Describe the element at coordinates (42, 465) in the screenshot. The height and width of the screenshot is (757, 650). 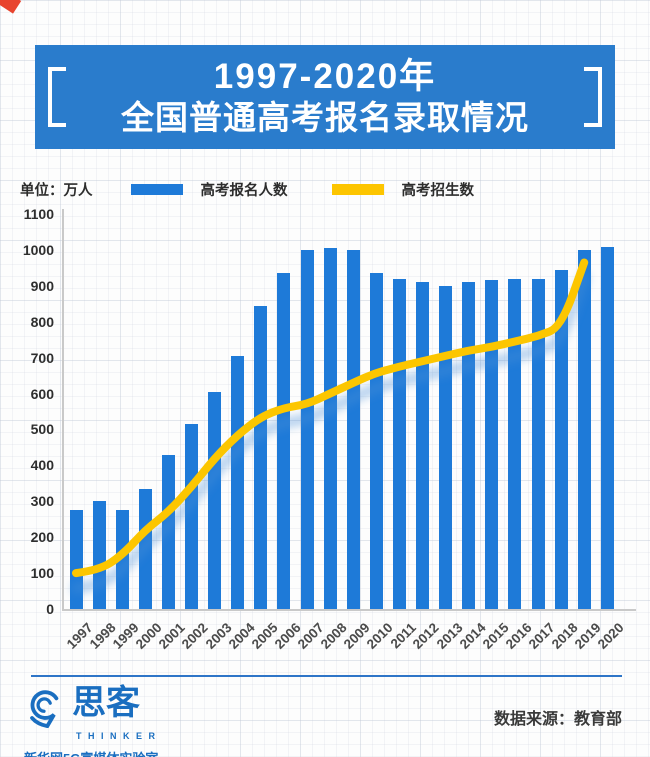
I see `y-axis-tick-label: 400` at that location.